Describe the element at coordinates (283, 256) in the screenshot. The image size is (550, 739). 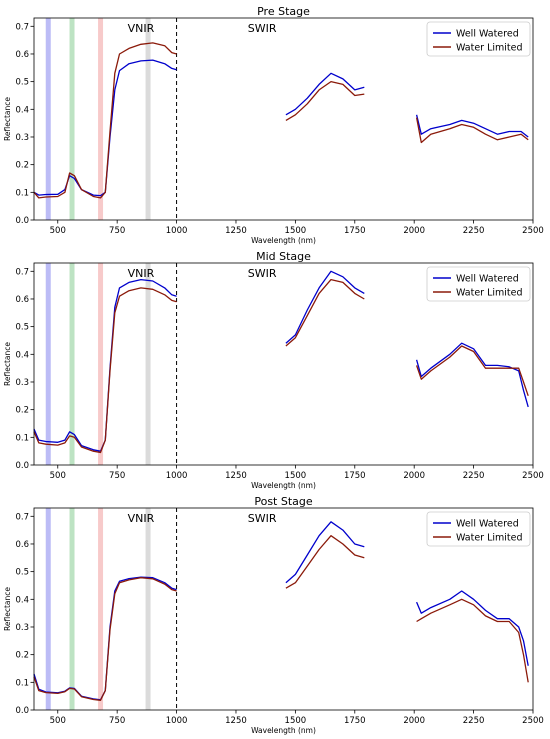
I see `chart-title: Mid Stage` at that location.